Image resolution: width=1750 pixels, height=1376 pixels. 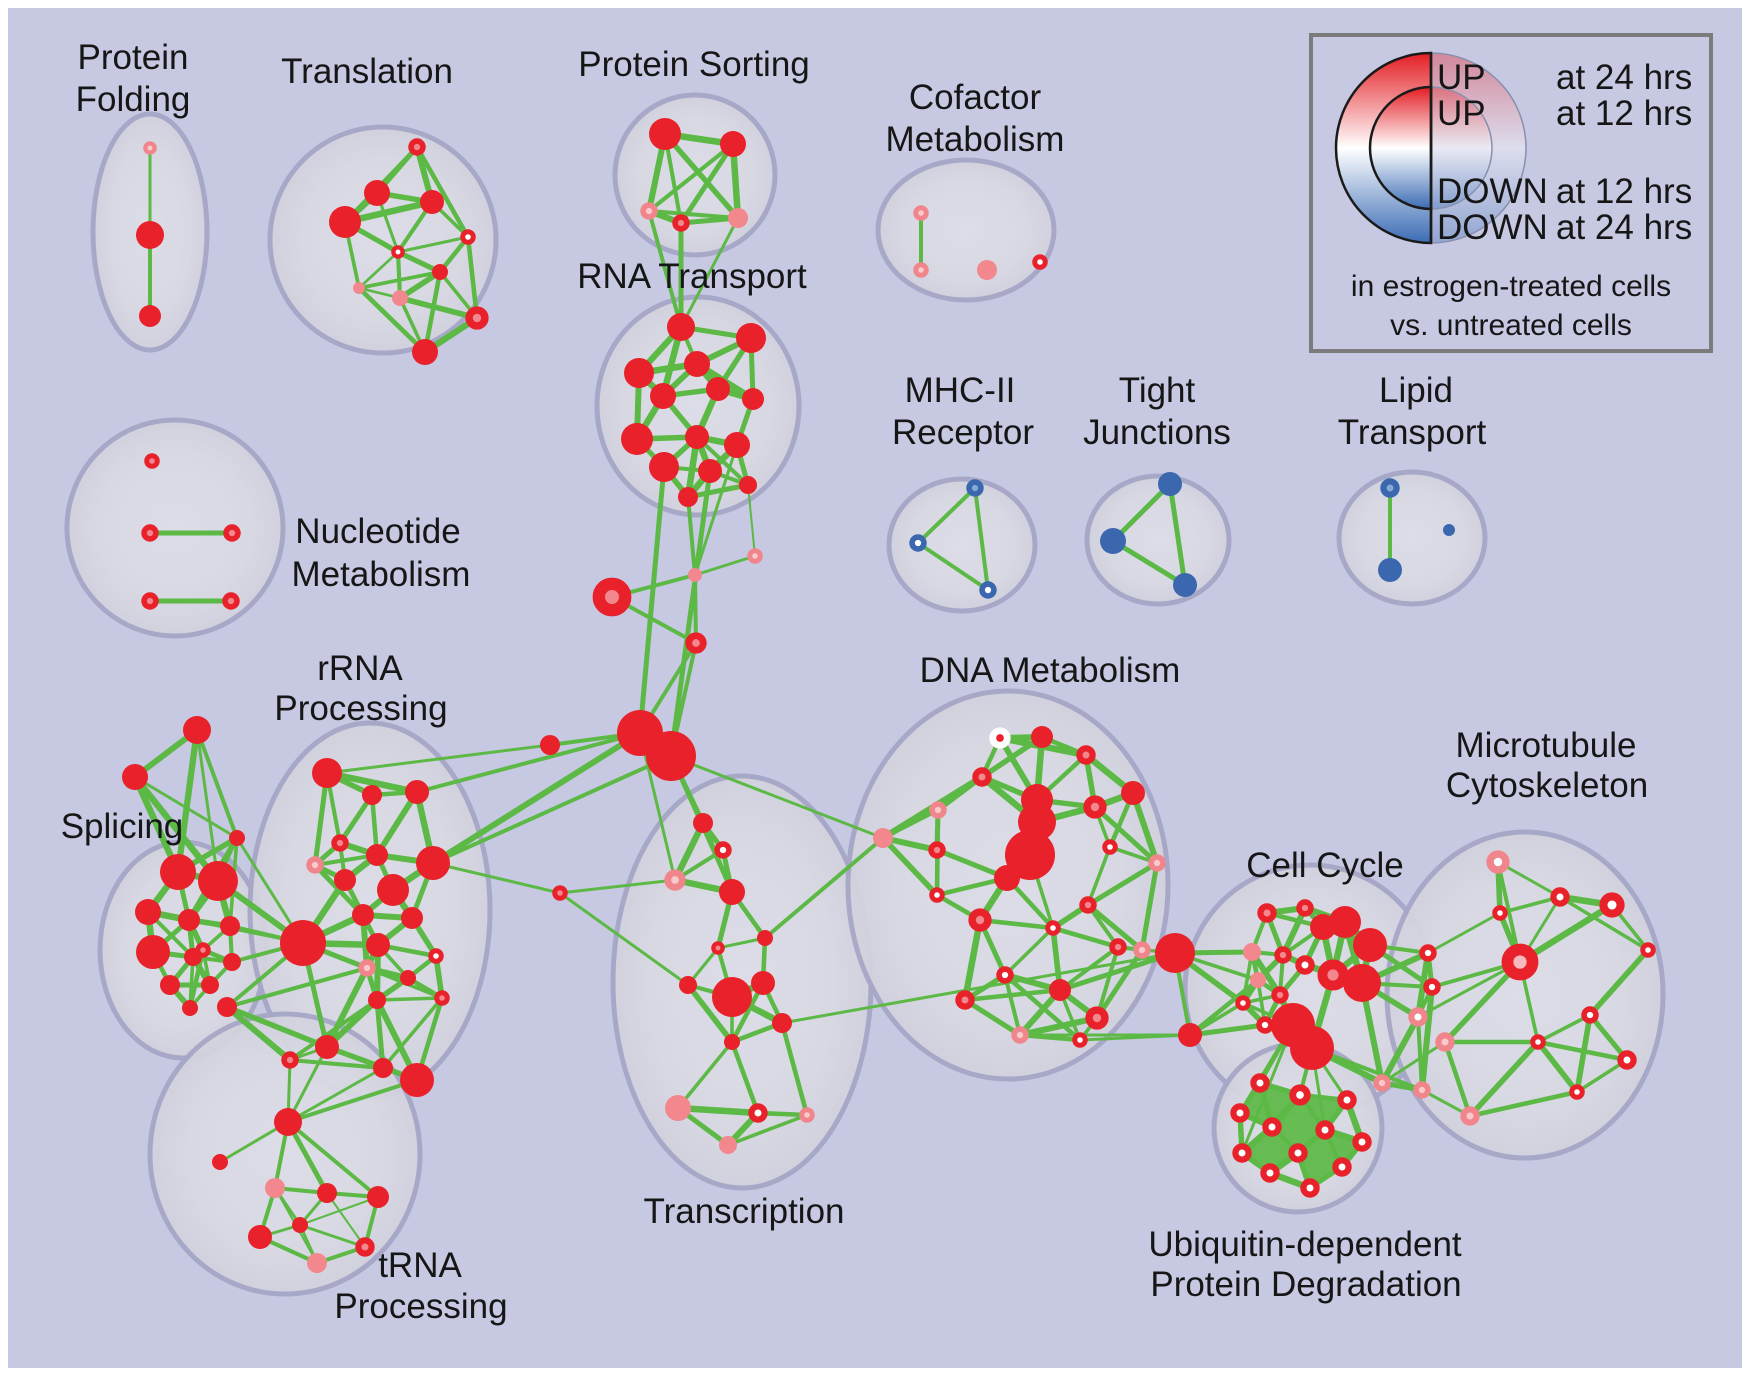 I want to click on cluster-label-rrna-processing: Processing, so click(x=360, y=708).